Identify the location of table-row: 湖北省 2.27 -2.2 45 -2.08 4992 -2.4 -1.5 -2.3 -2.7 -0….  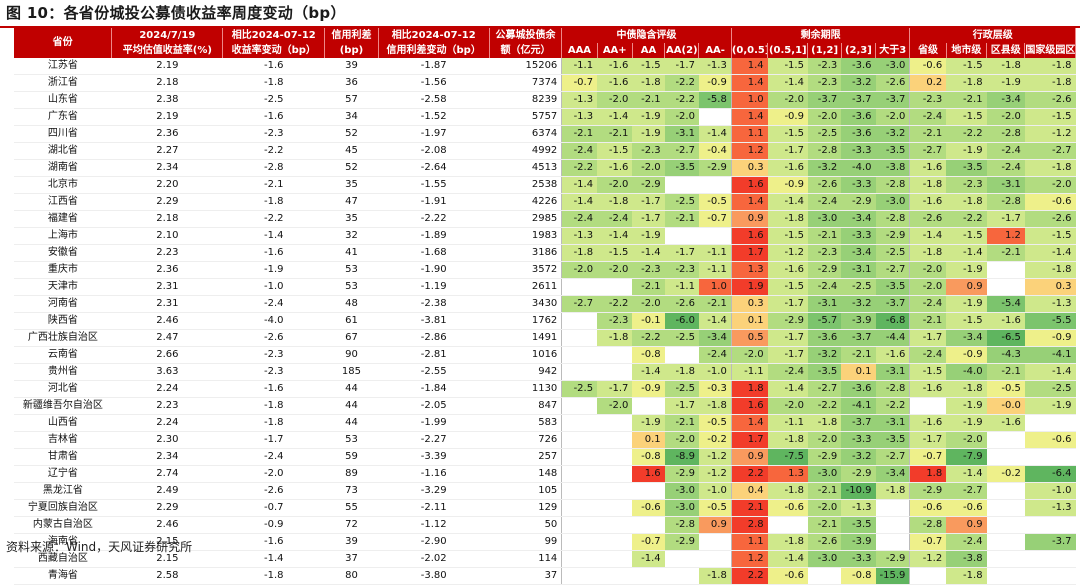
(545, 151).